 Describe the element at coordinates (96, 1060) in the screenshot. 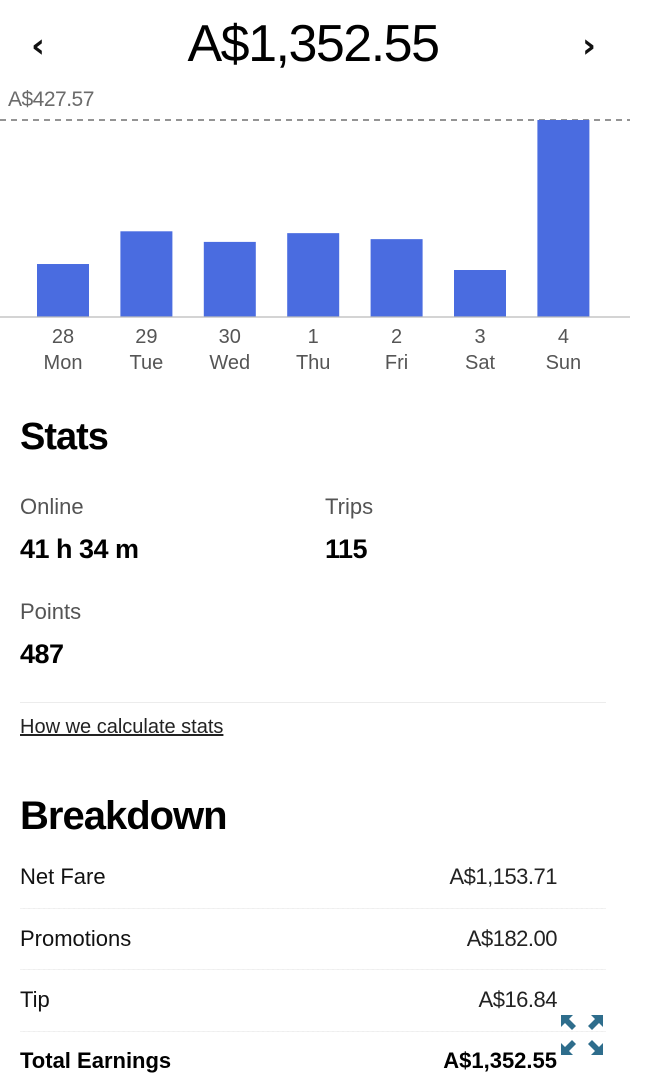

I see `total-earnings-label: Total Earnings` at that location.